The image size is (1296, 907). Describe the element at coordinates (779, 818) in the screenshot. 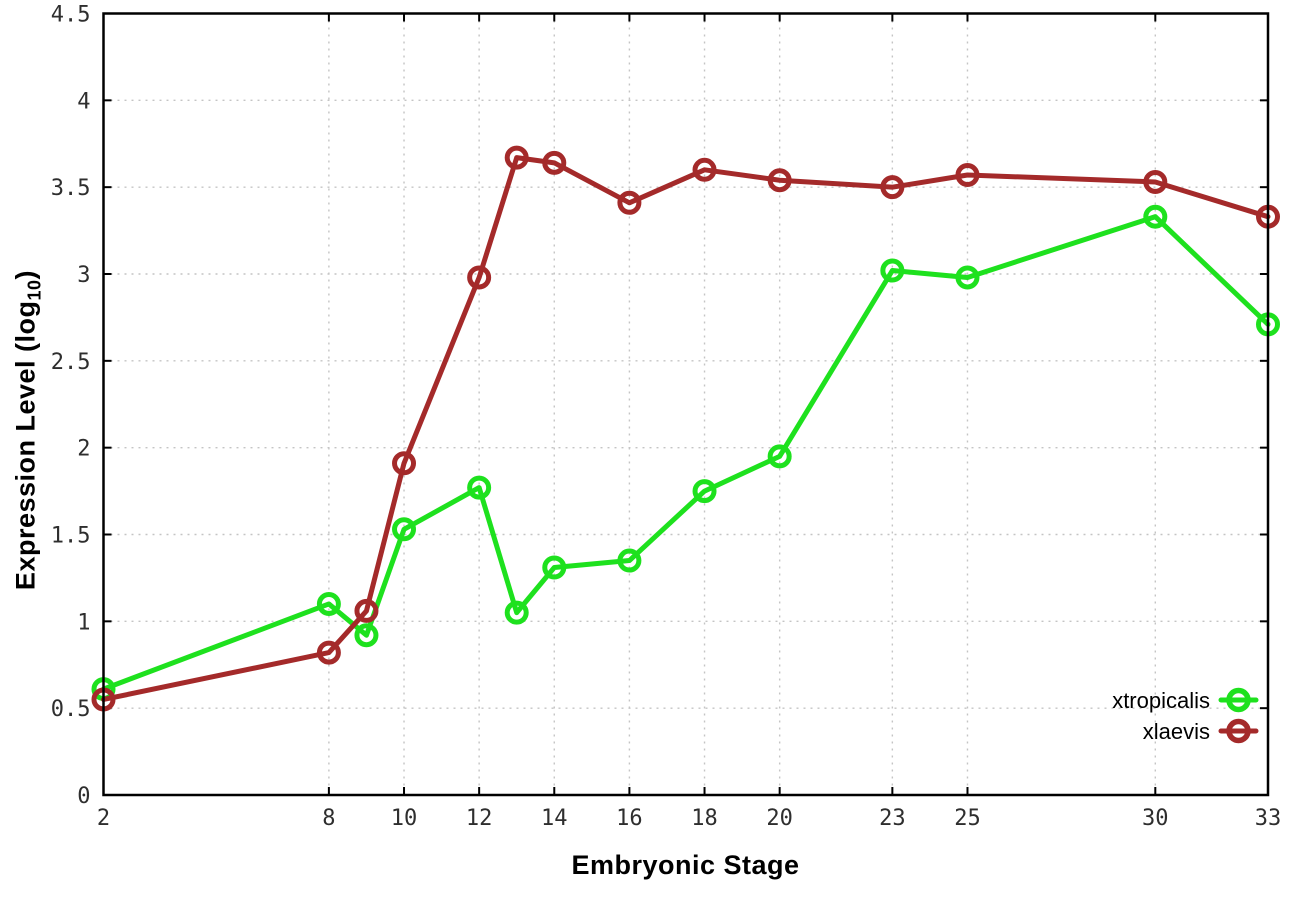

I see `x-tick-label: 20` at that location.